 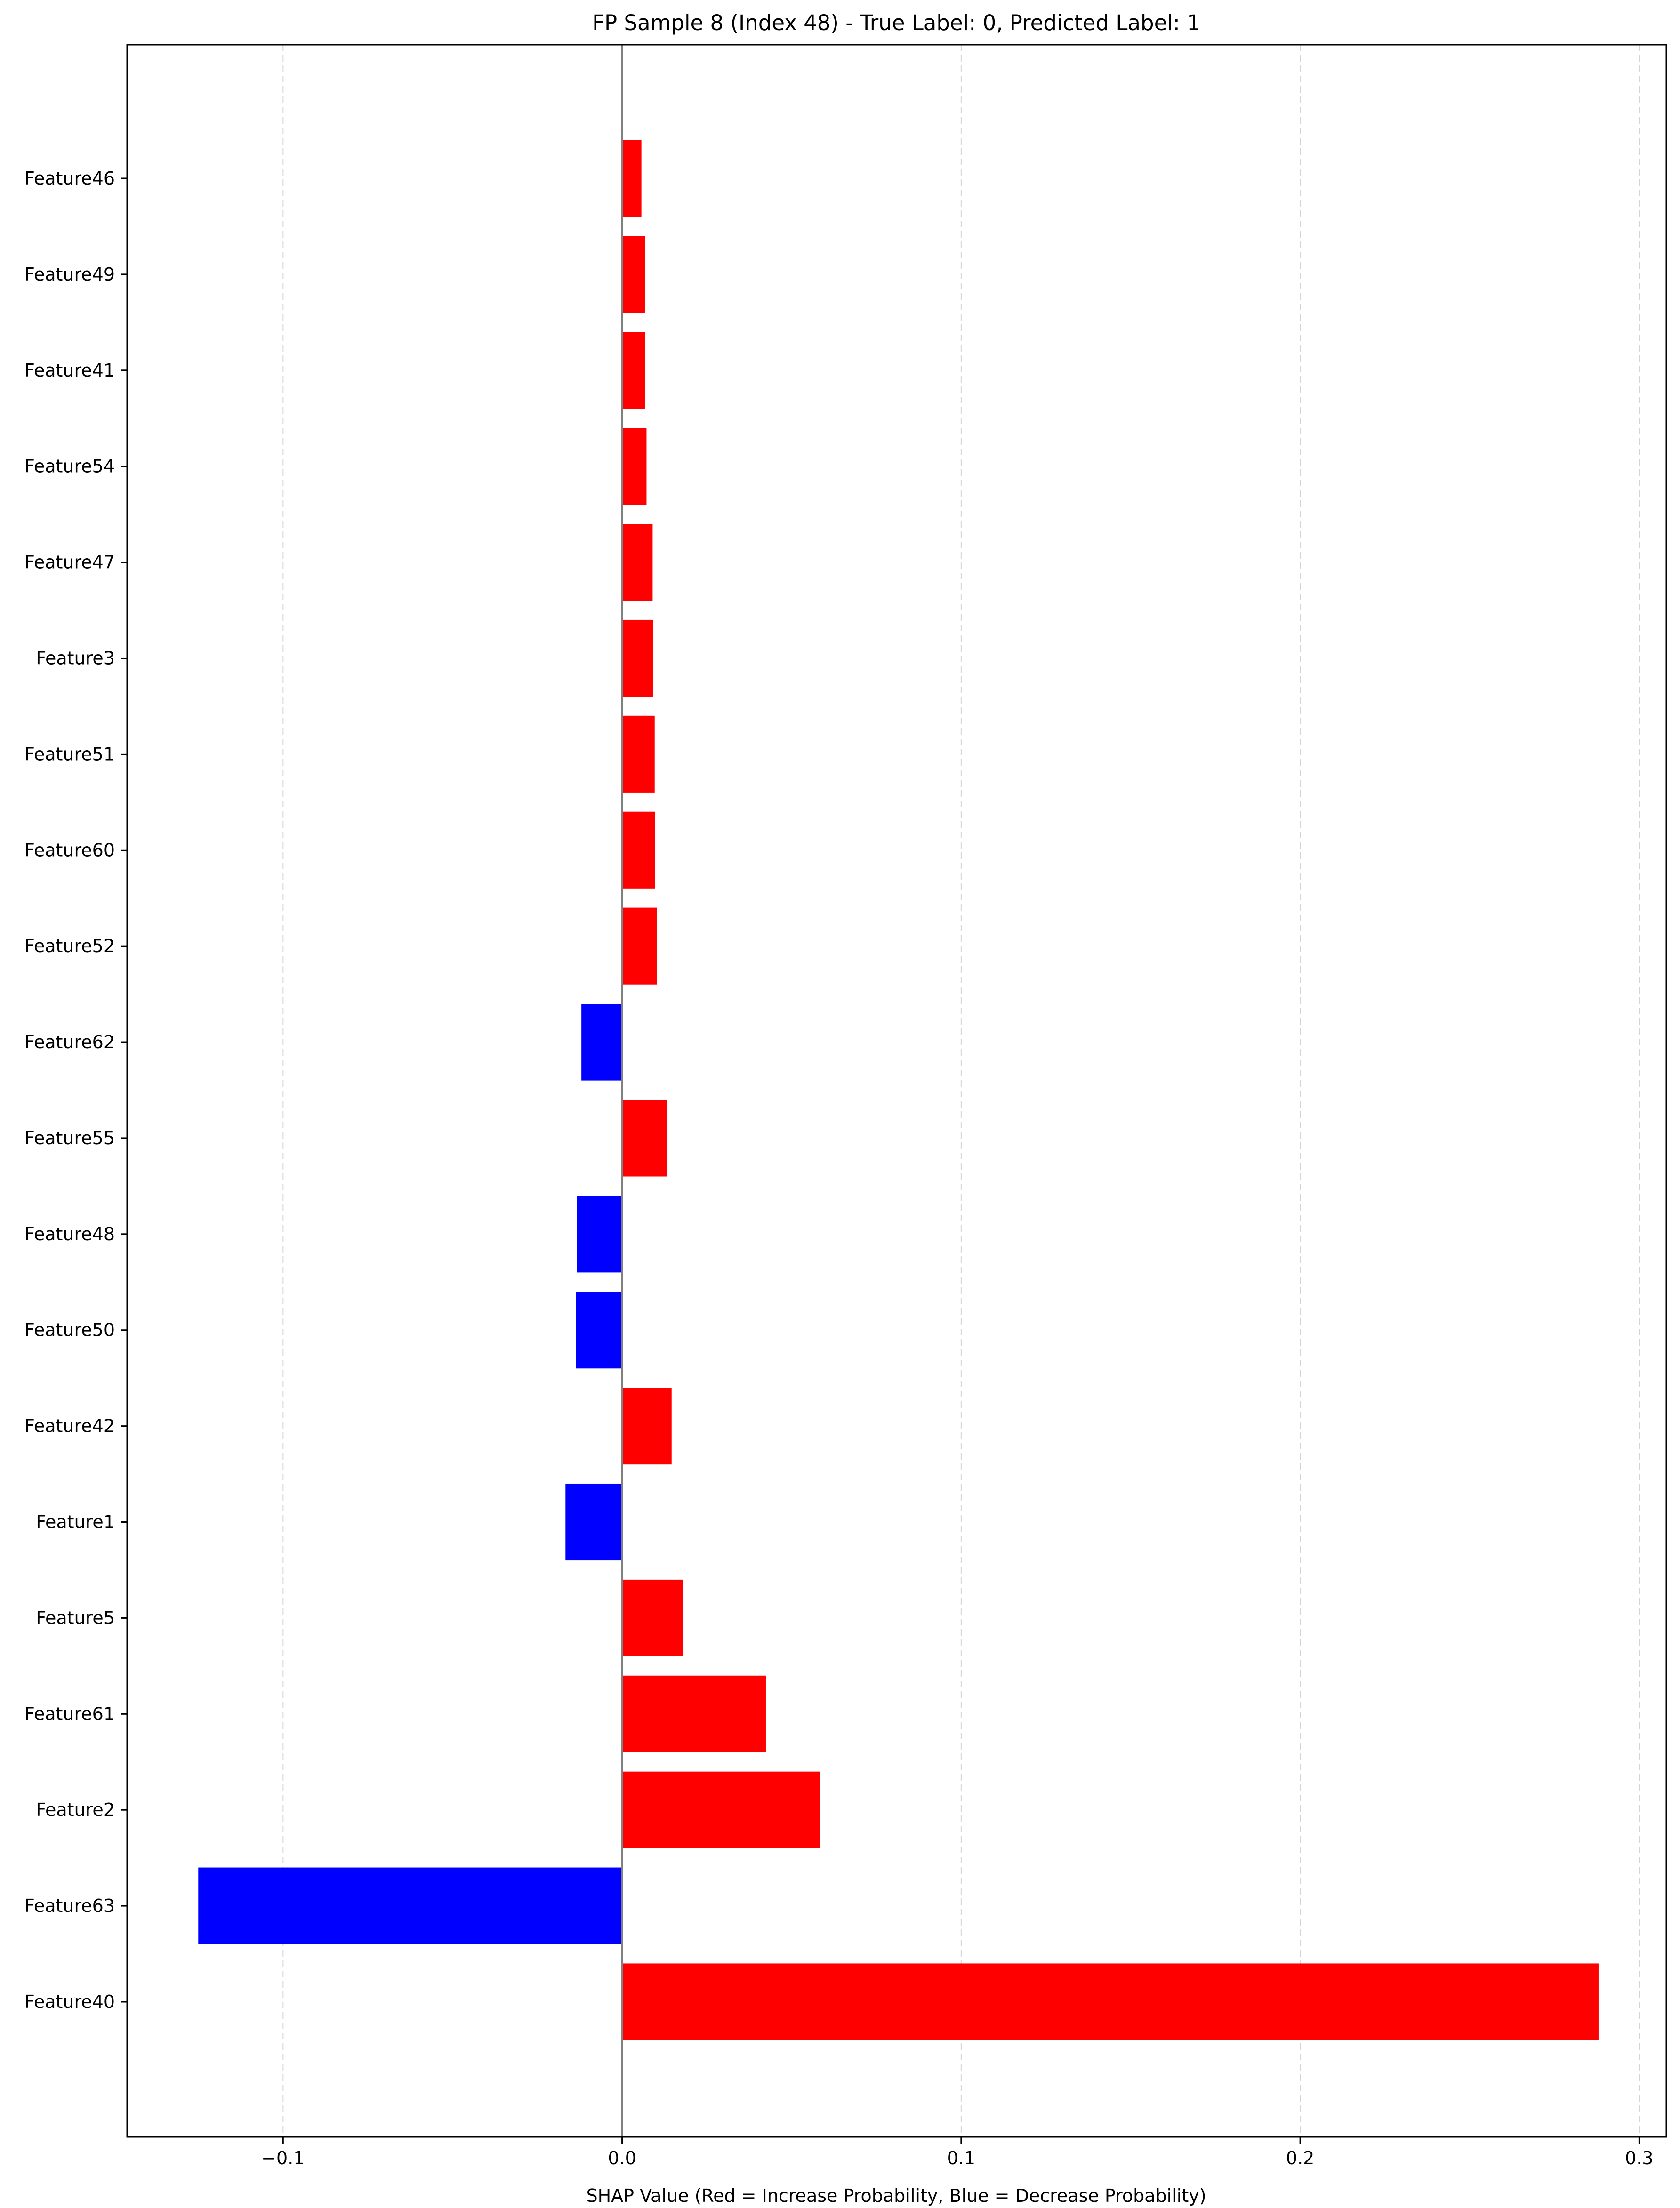 What do you see at coordinates (75, 1617) in the screenshot?
I see `y-tick-label: Feature5` at bounding box center [75, 1617].